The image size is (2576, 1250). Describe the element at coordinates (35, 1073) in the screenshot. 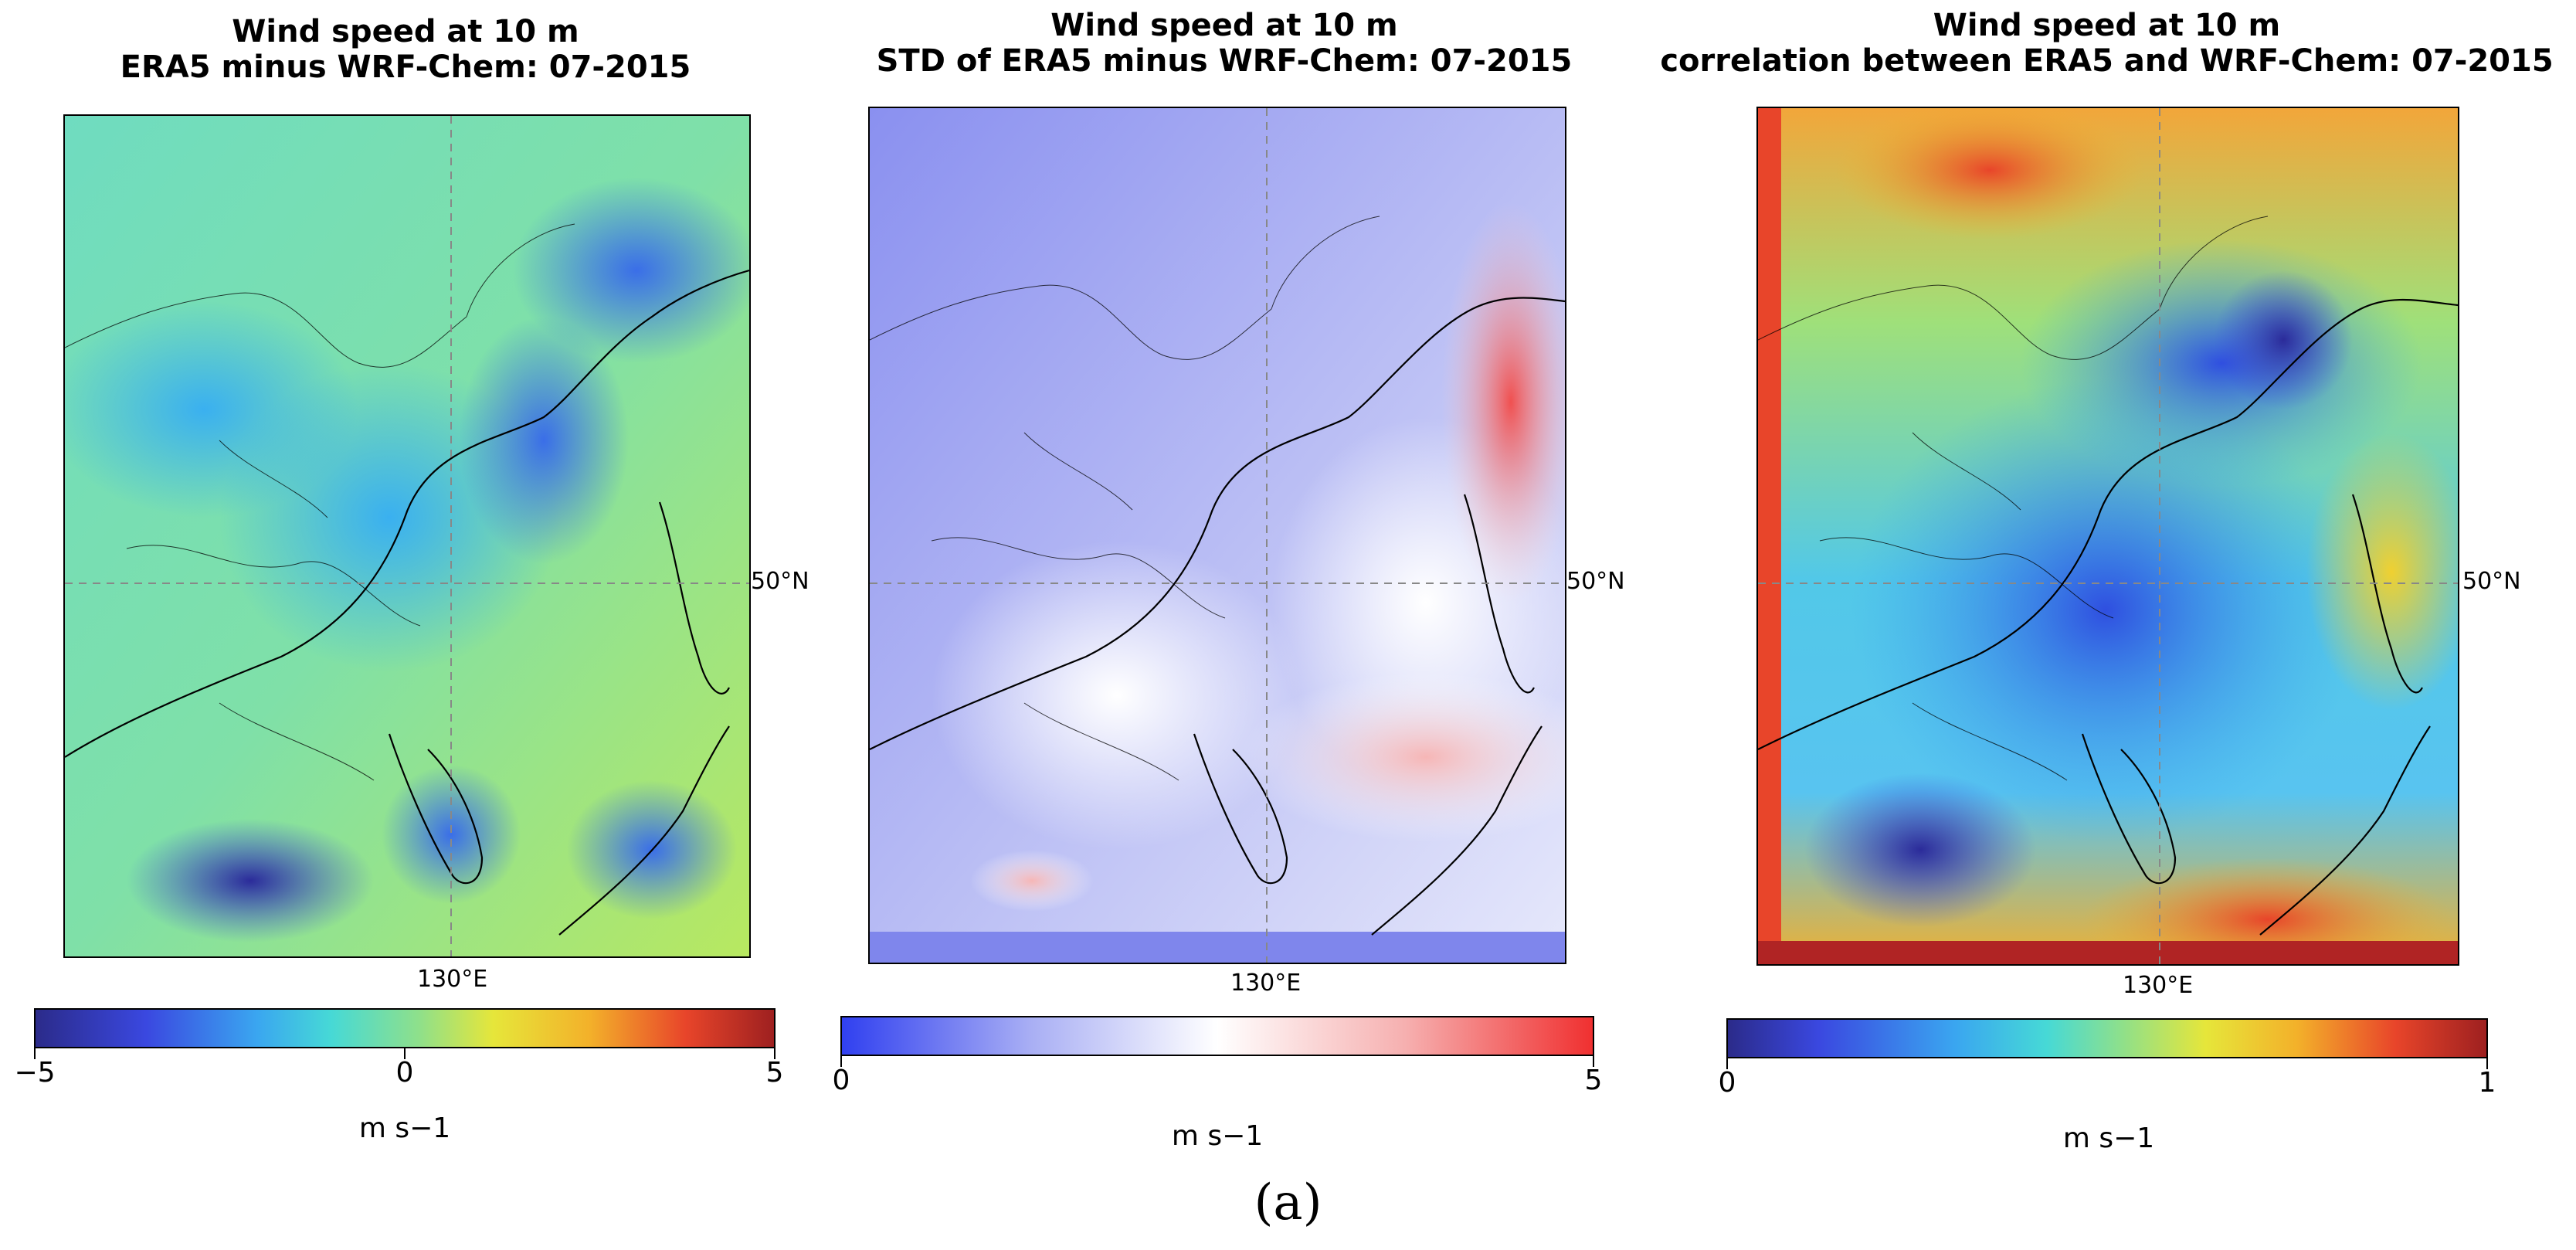

I see `colorbar-min-label: −5` at that location.